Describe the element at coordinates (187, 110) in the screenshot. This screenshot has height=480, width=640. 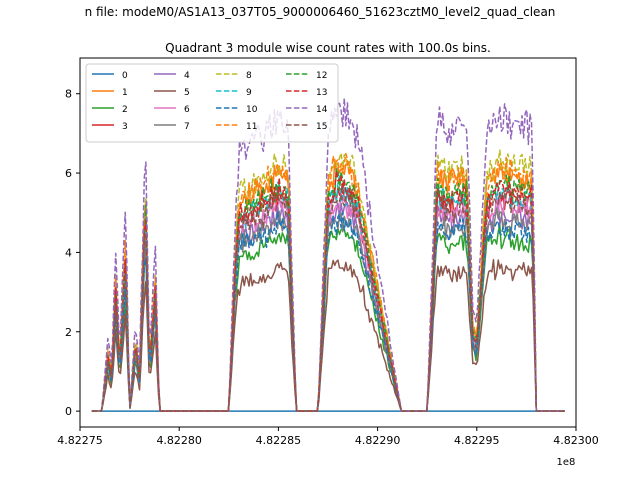
I see `legend-label-6: 6` at that location.